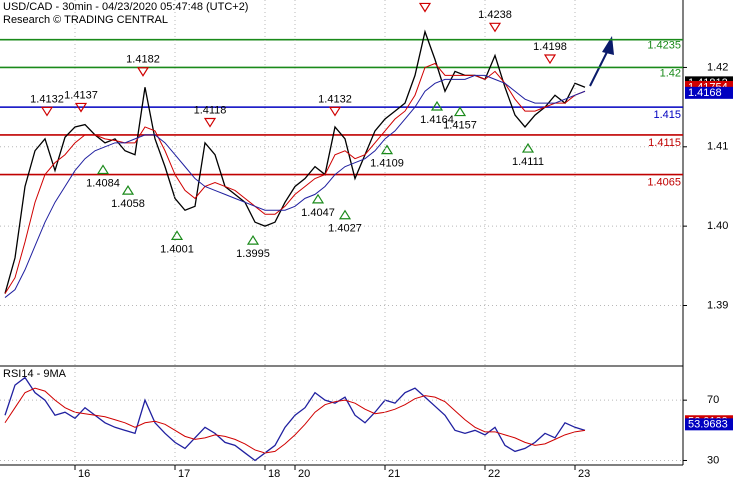  What do you see at coordinates (717, 147) in the screenshot?
I see `y-tick-label: 1.41` at bounding box center [717, 147].